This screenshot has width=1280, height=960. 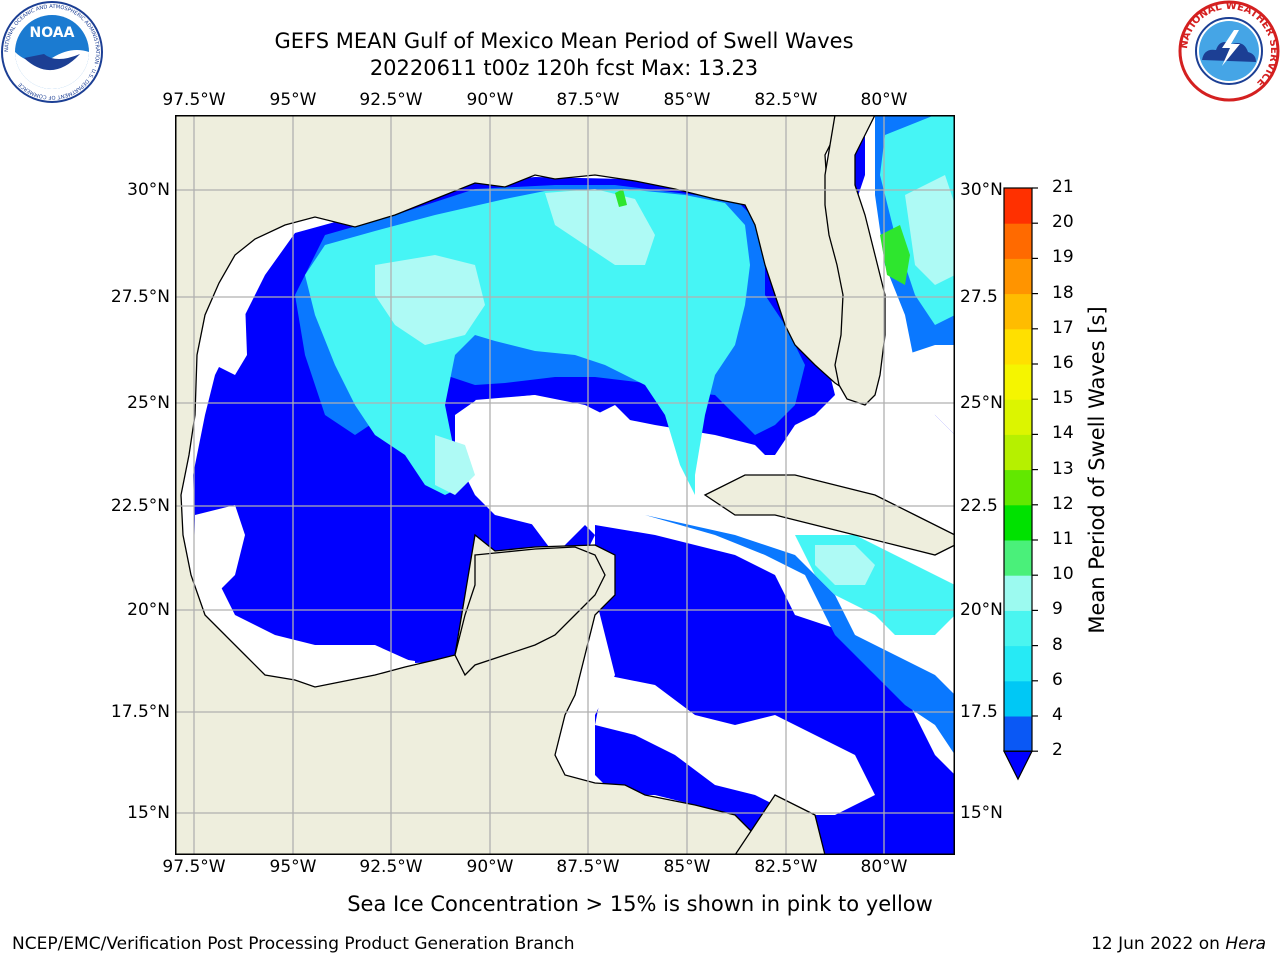 I want to click on lat-label-left: 20°N, so click(x=148, y=610).